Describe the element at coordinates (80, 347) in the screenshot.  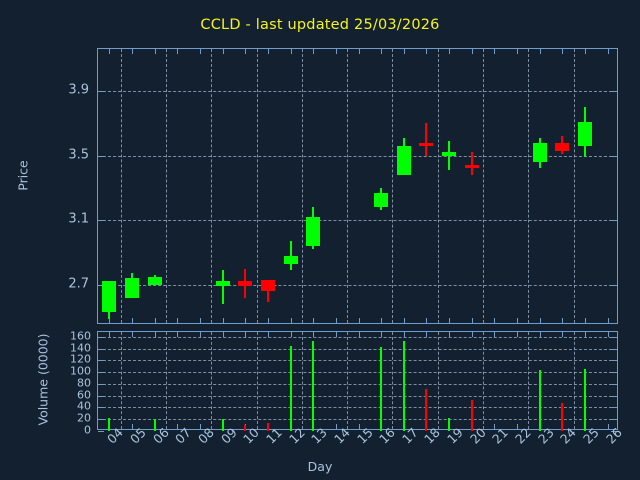
I see `volume-tick-label: 140` at that location.